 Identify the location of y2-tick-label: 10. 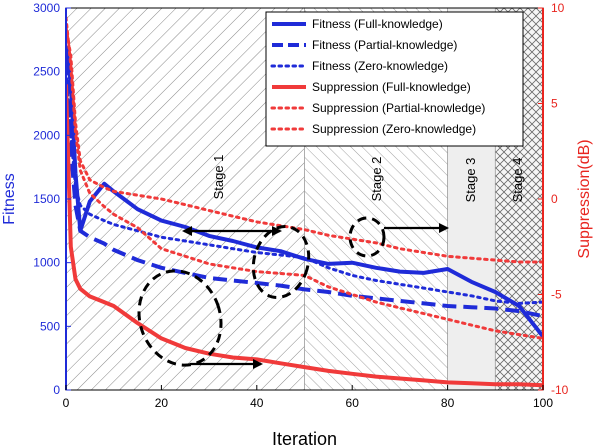
(558, 8).